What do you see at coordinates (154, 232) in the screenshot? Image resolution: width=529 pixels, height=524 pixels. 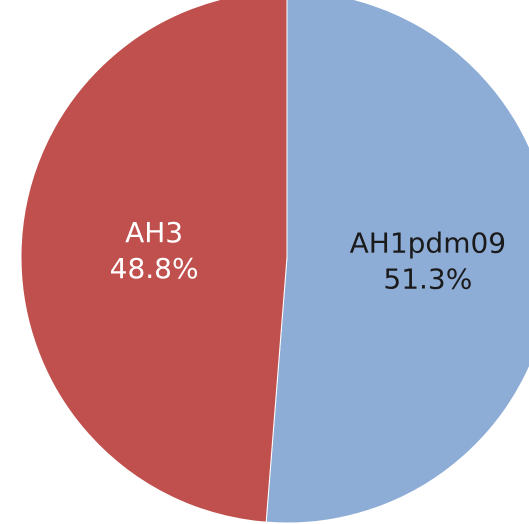 I see `slice-name-label: AH3` at bounding box center [154, 232].